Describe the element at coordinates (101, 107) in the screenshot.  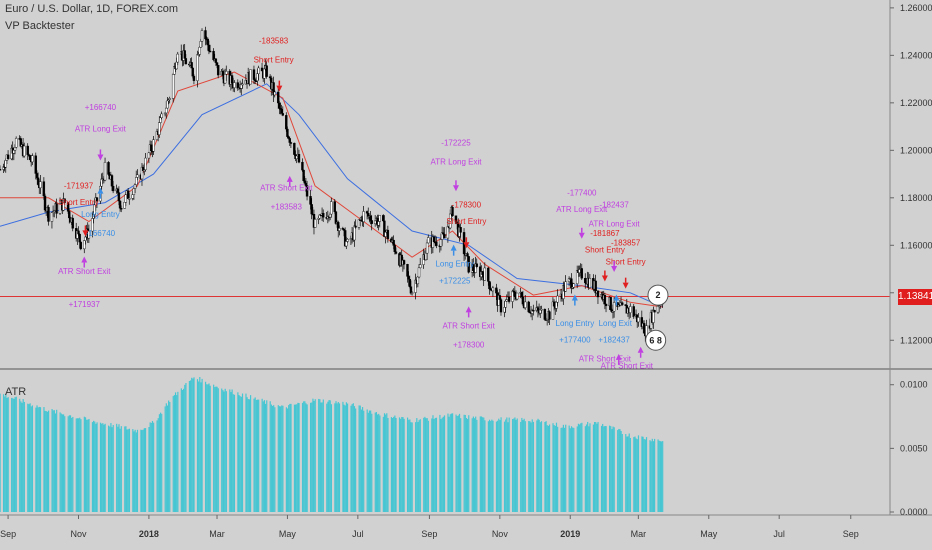
I see `trade-label: +166740` at that location.